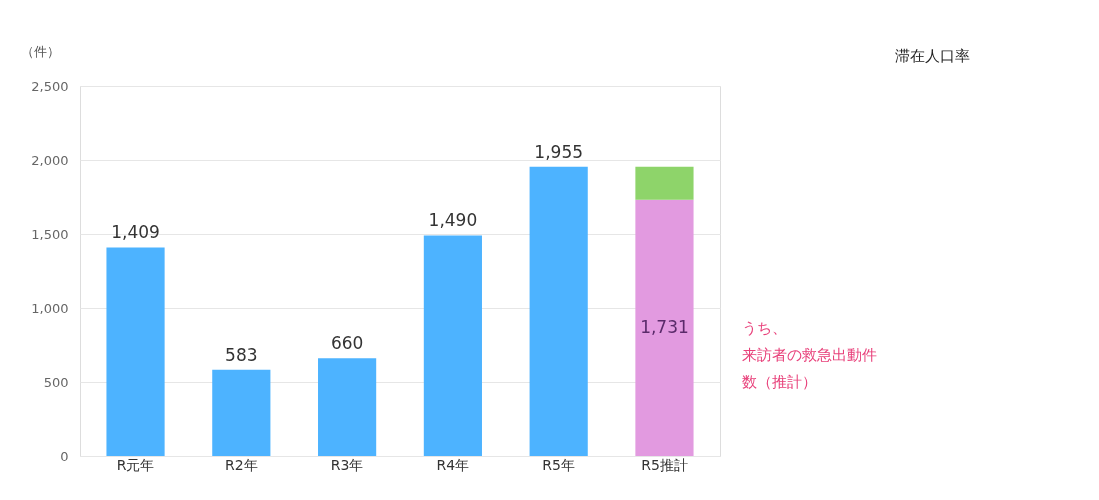  What do you see at coordinates (664, 464) in the screenshot?
I see `x-tick-label: R5推計` at bounding box center [664, 464].